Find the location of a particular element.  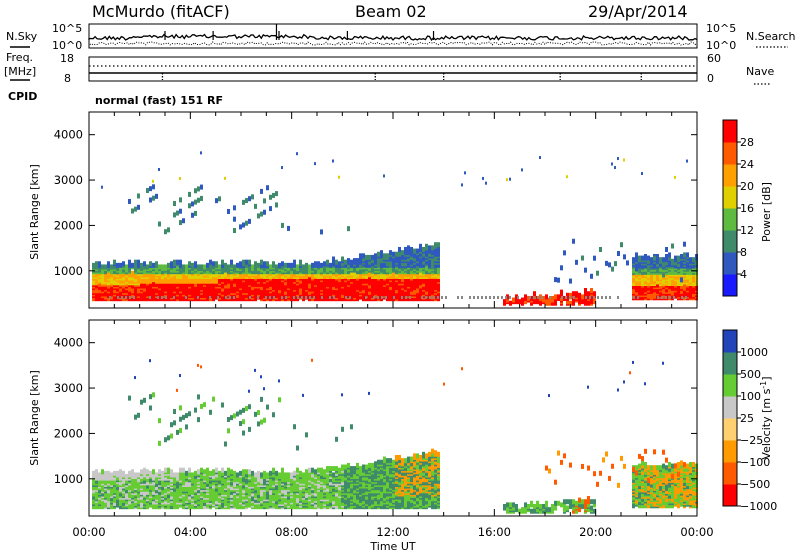

colorbar-tick-label: −500 is located at coordinates (755, 484).